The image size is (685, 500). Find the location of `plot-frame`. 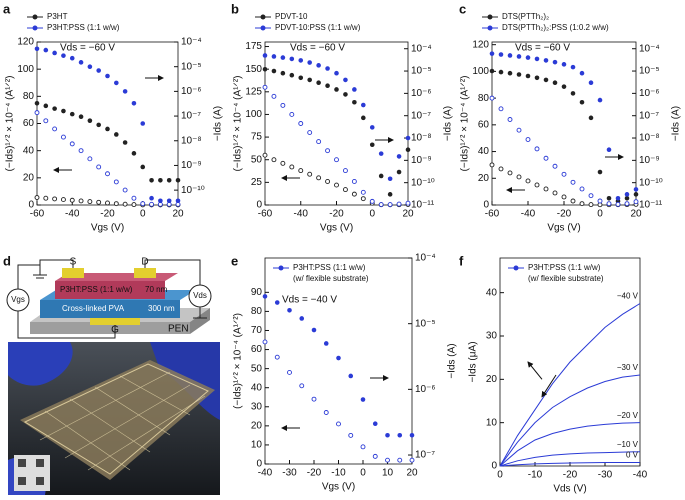

plot-frame is located at coordinates (338, 361).